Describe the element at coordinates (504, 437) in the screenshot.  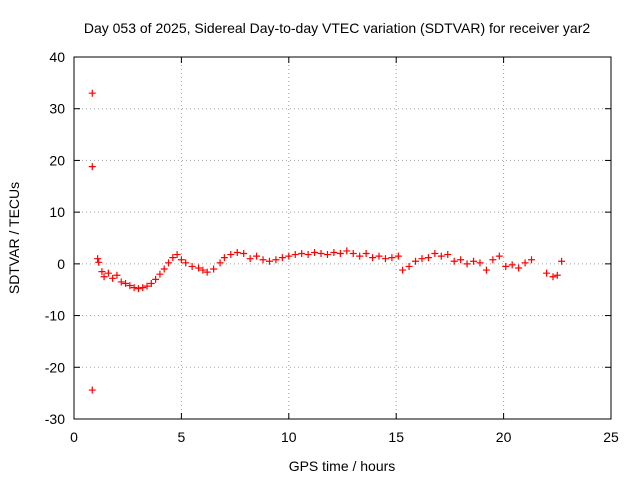
I see `x-tick-label: 20` at that location.